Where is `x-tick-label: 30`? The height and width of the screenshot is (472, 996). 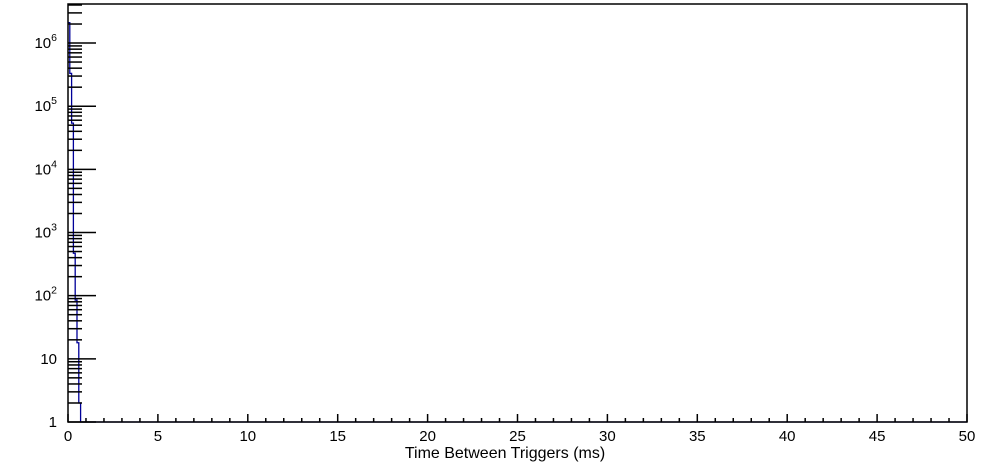
x-tick-label: 30 is located at coordinates (607, 436).